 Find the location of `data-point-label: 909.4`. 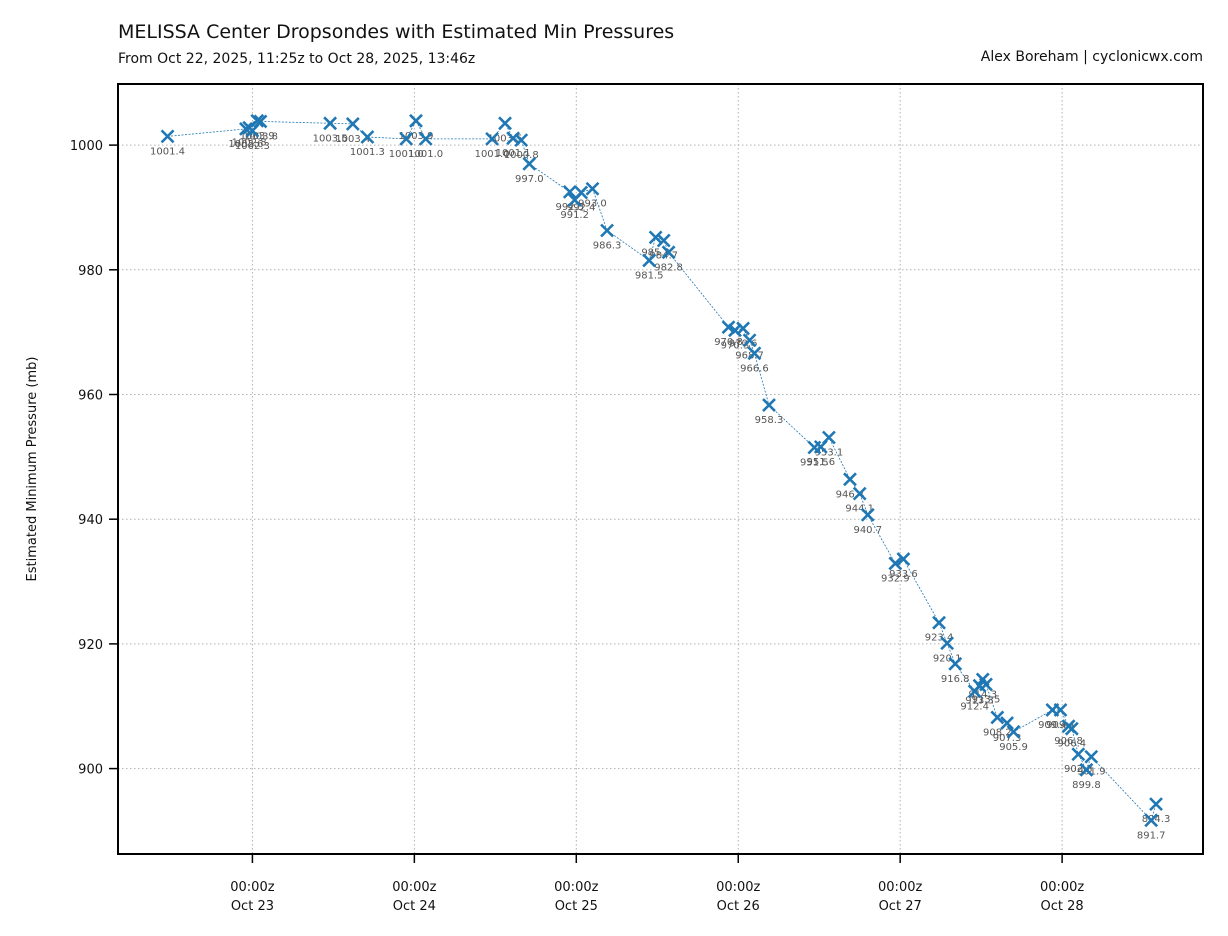

data-point-label: 909.4 is located at coordinates (1052, 725).